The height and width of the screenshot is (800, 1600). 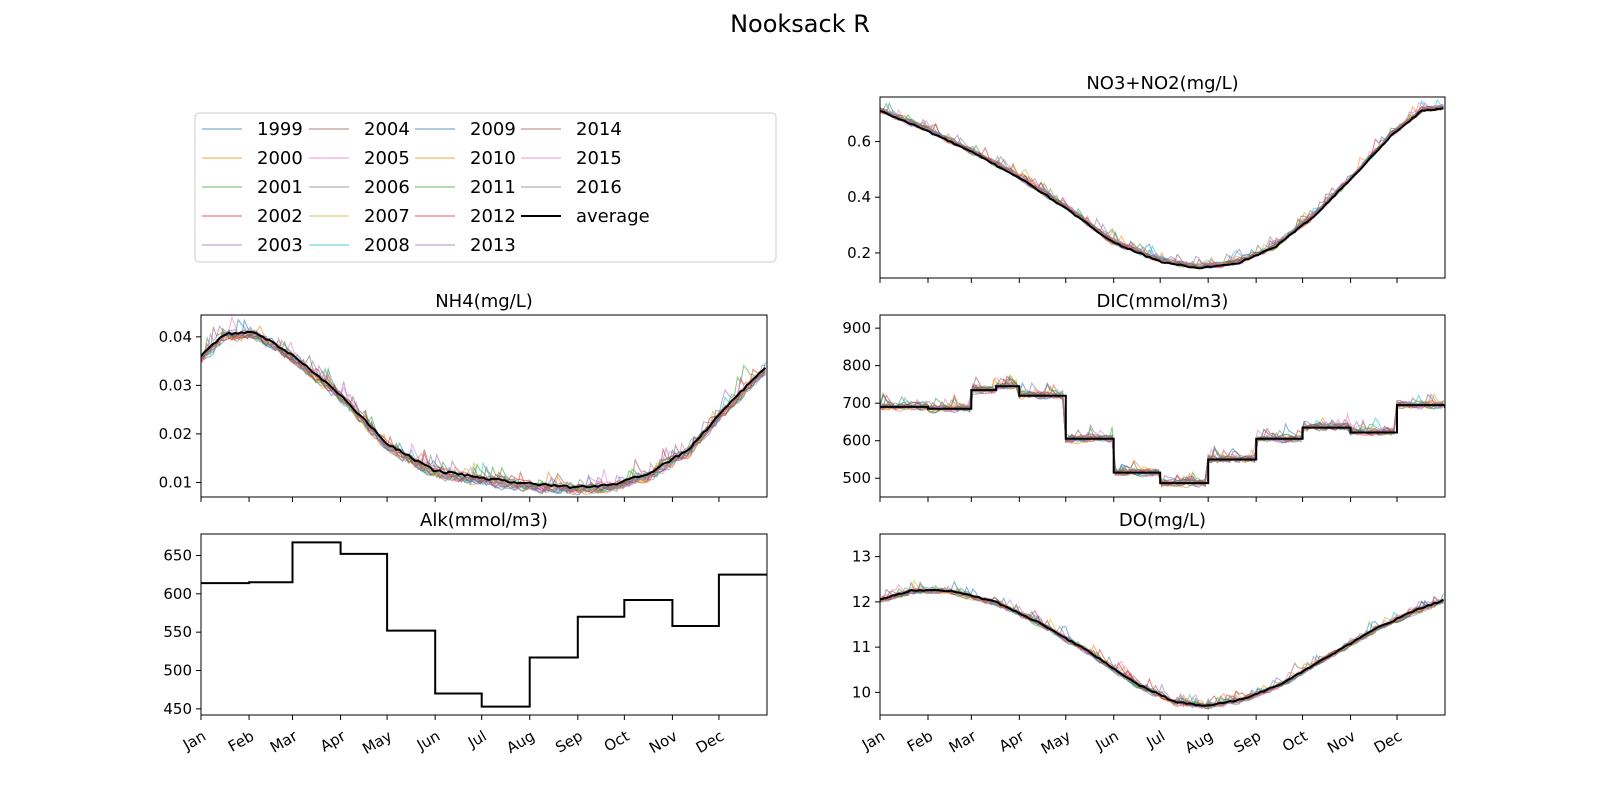 What do you see at coordinates (252, 187) in the screenshot?
I see `legend-item: 2001` at bounding box center [252, 187].